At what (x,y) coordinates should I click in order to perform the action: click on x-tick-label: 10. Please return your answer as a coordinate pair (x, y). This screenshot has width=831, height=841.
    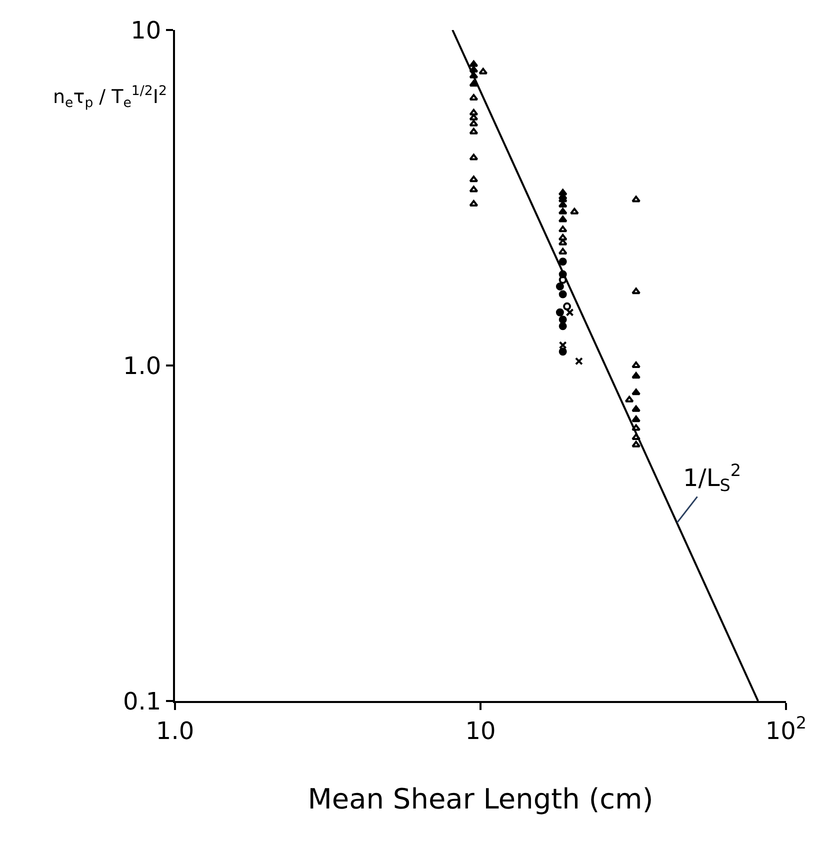
    Looking at the image, I should click on (480, 730).